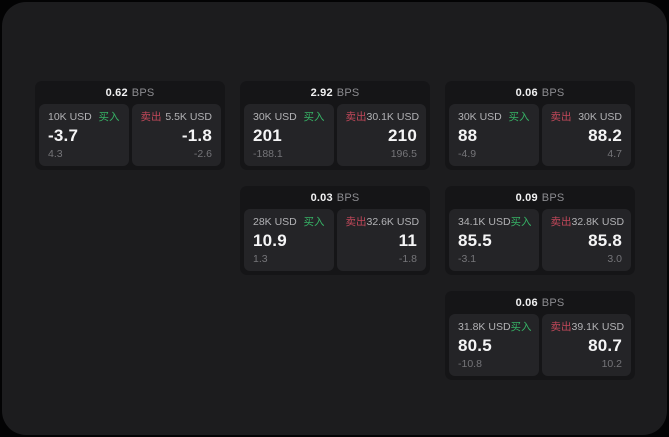 The height and width of the screenshot is (437, 669). What do you see at coordinates (598, 327) in the screenshot?
I see `sell-amount: 39.1K USD` at bounding box center [598, 327].